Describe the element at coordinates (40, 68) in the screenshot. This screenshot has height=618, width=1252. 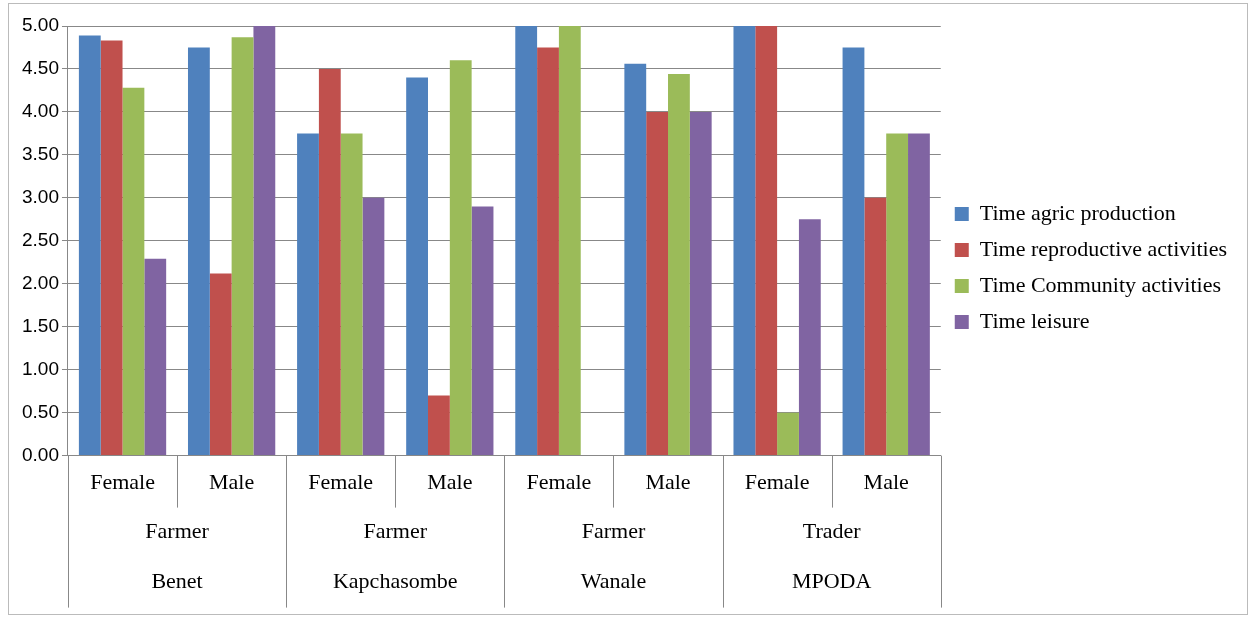
I see `y-tick-label: 4.50` at that location.